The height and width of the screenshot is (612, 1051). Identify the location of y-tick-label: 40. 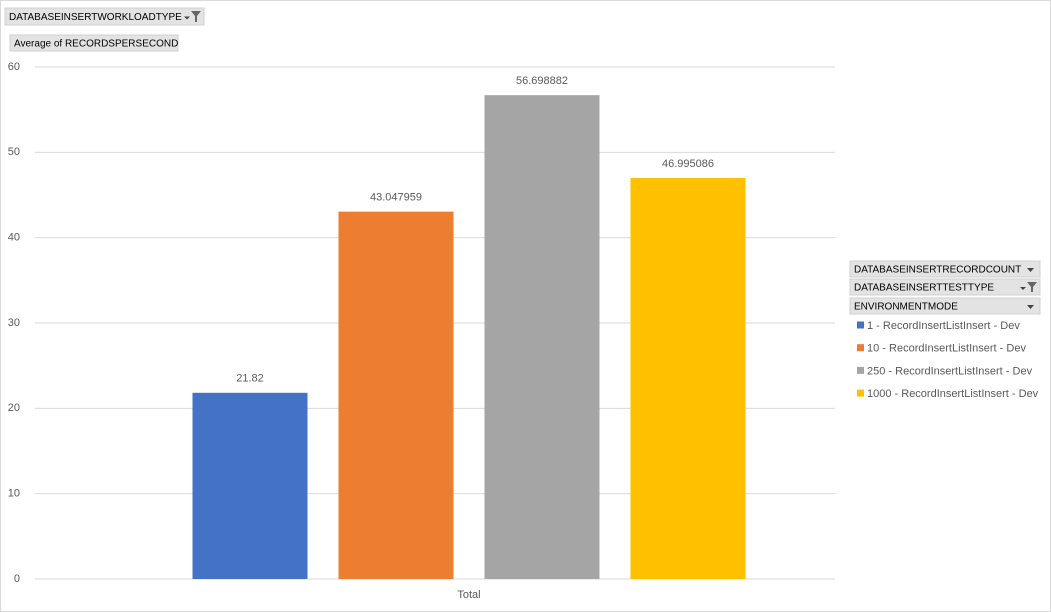
(14, 238).